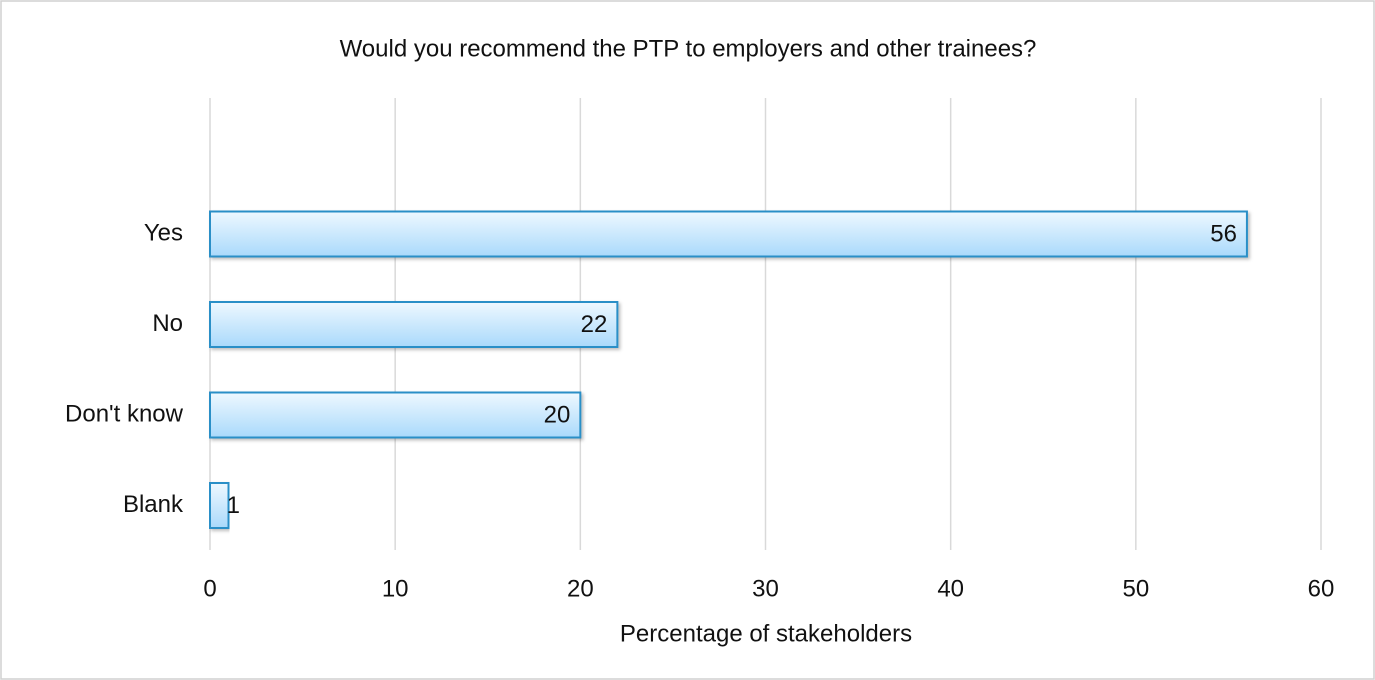  Describe the element at coordinates (594, 324) in the screenshot. I see `data-label: 22` at that location.